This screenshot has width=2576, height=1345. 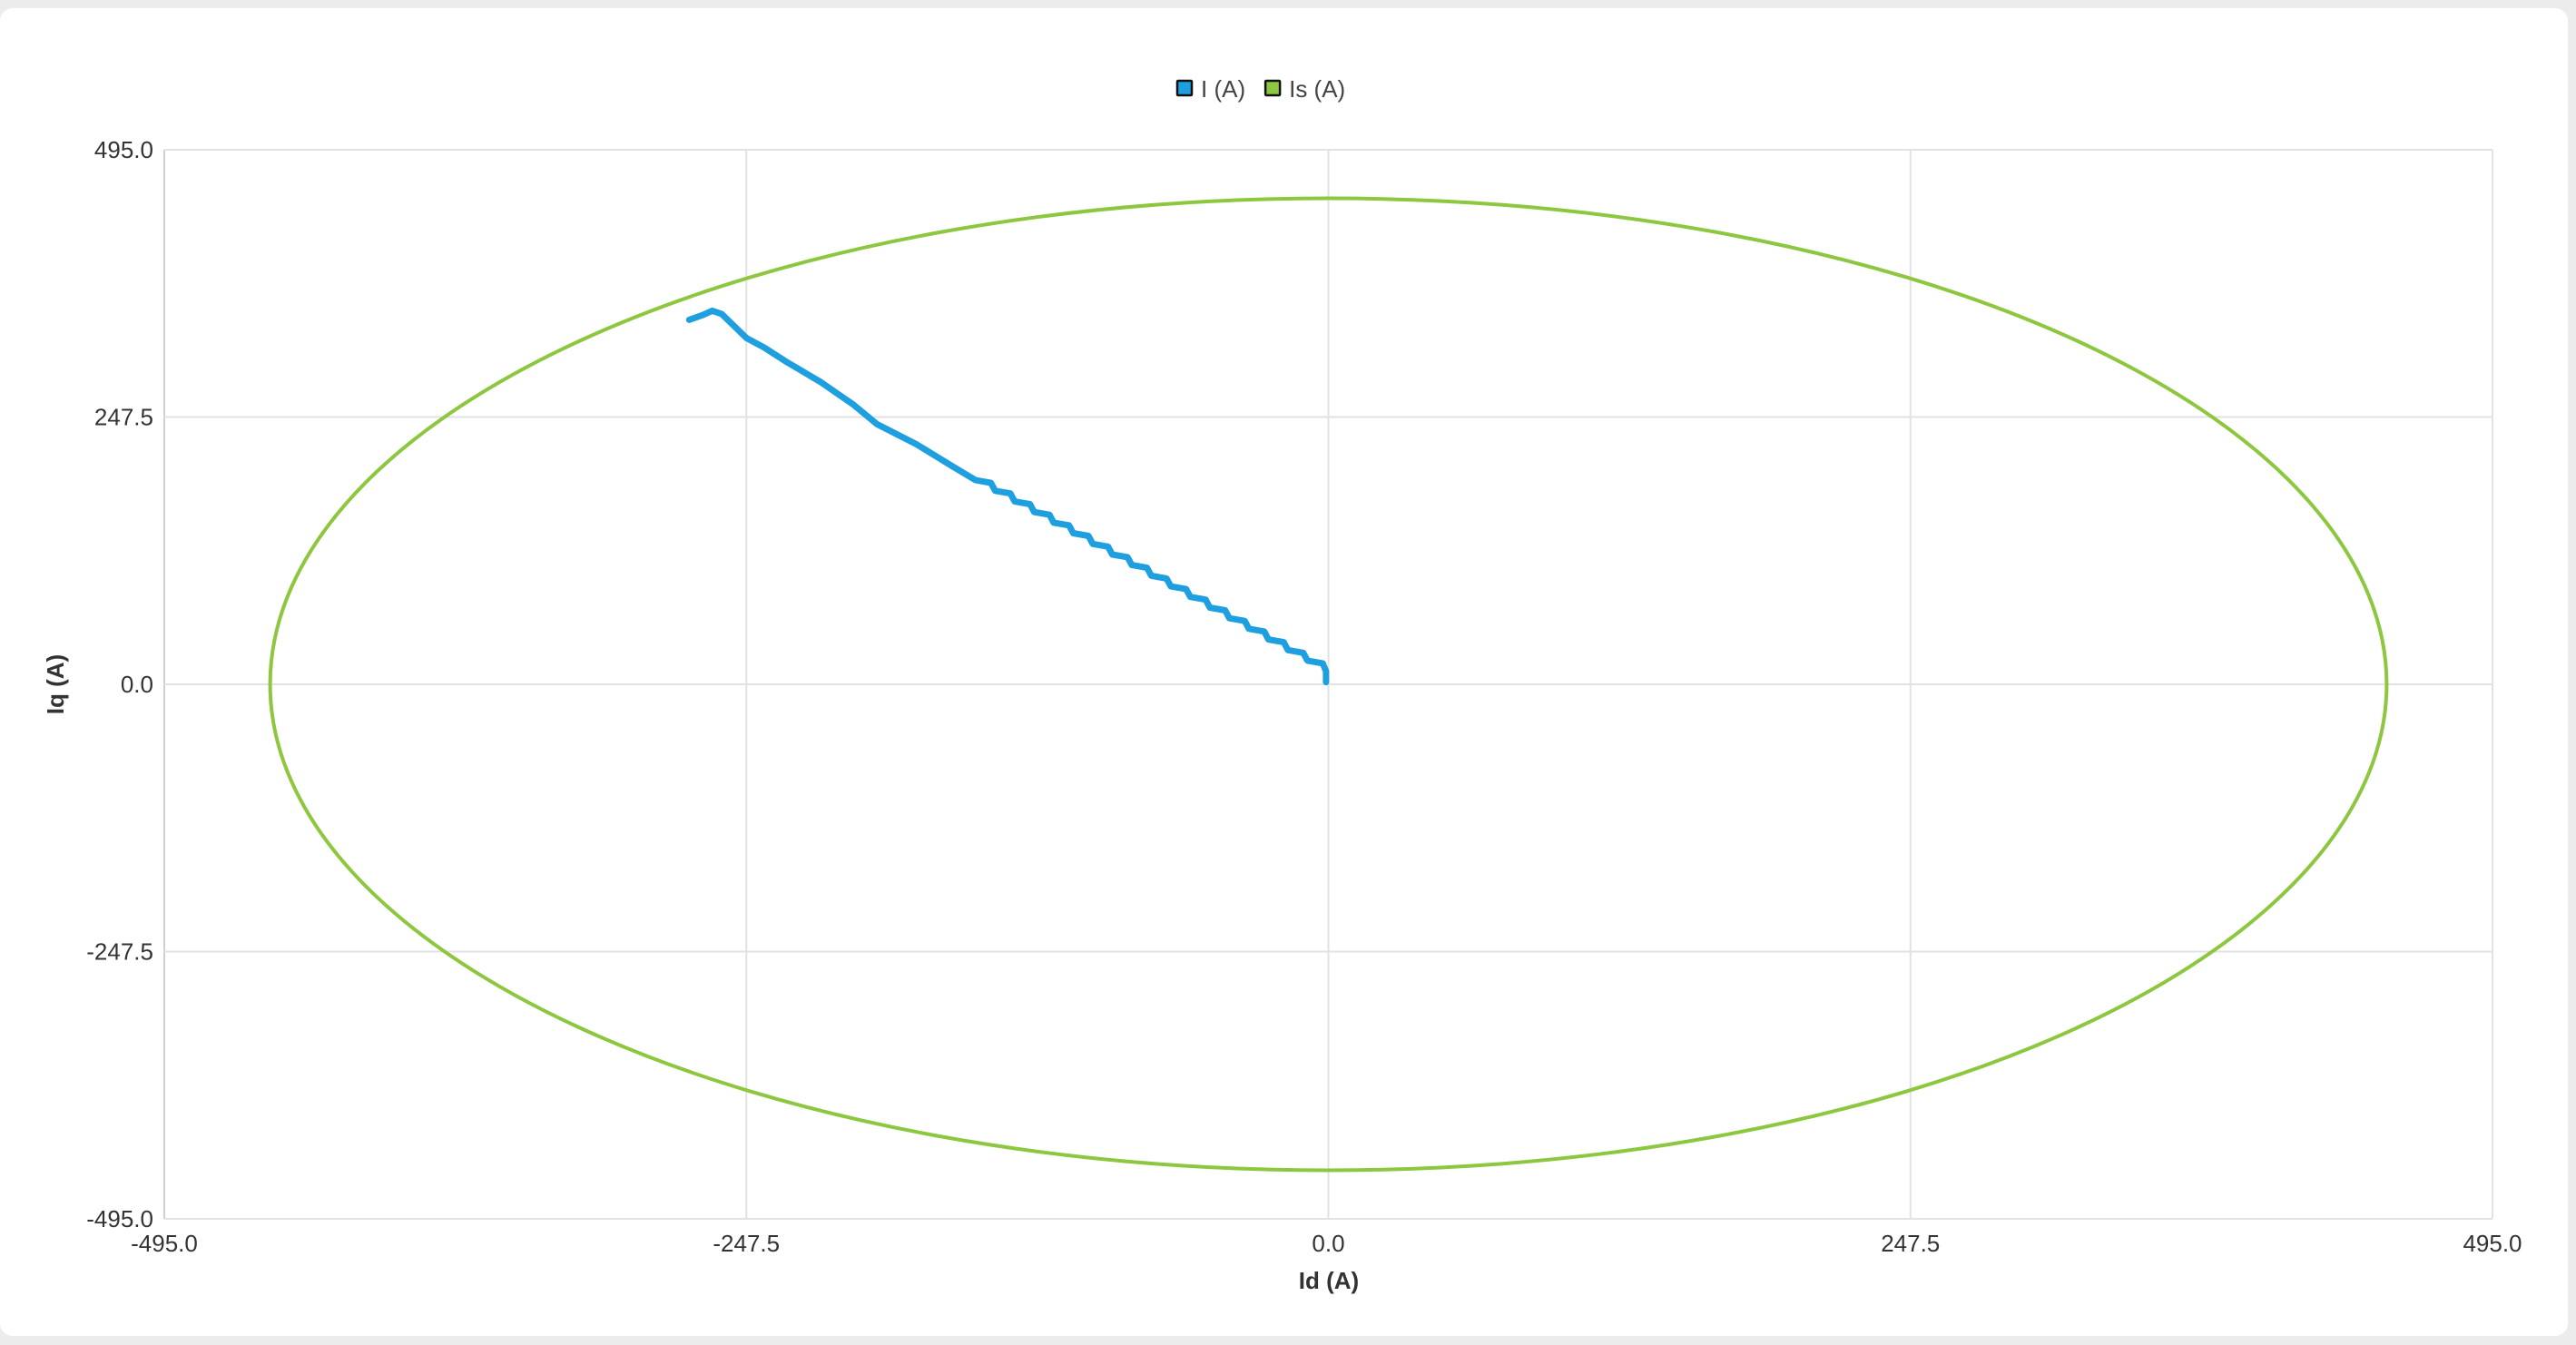 I want to click on legend-label: I (A), so click(x=1223, y=89).